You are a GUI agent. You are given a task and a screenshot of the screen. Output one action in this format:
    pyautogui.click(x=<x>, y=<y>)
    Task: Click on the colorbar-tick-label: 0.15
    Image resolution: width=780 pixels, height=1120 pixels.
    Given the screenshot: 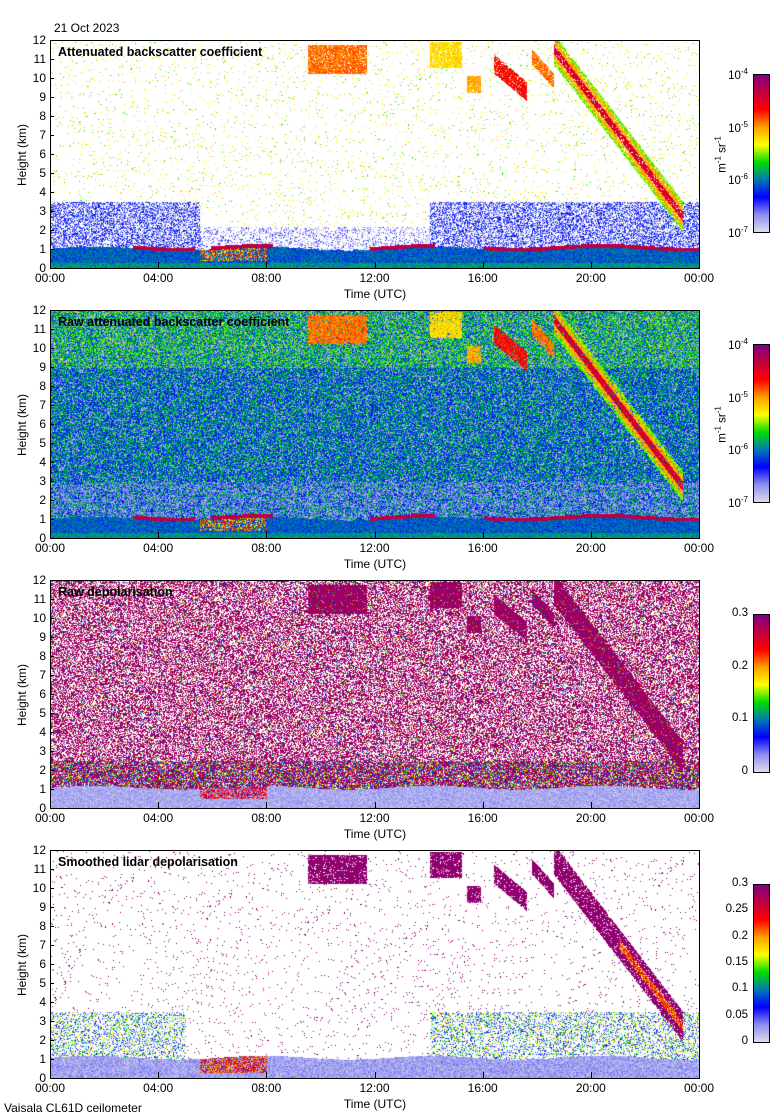 What is the action you would take?
    pyautogui.click(x=725, y=962)
    